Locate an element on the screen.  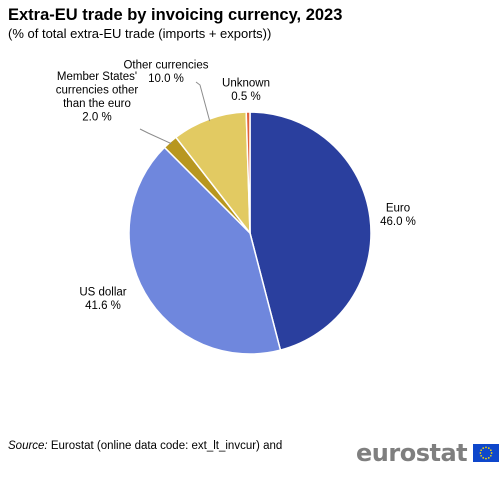
leader-lines is located at coordinates (175, 113).